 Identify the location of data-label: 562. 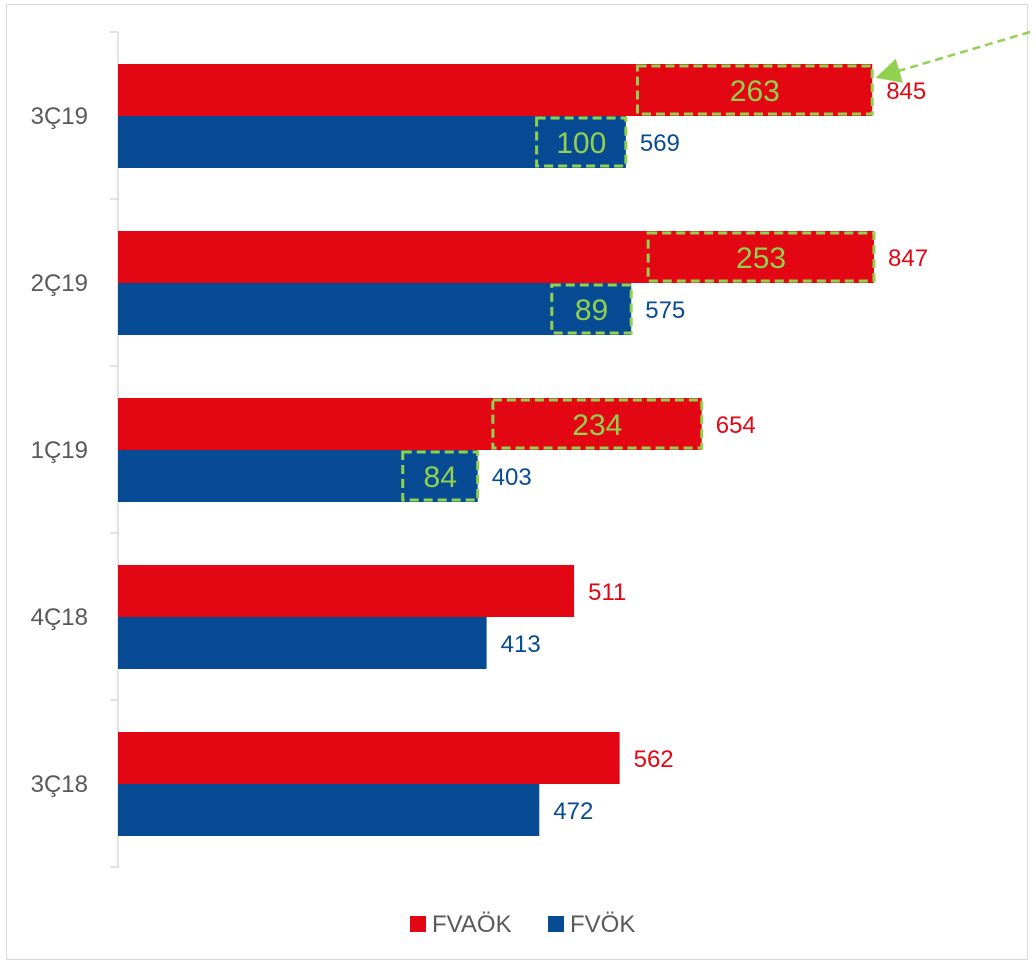
(654, 759).